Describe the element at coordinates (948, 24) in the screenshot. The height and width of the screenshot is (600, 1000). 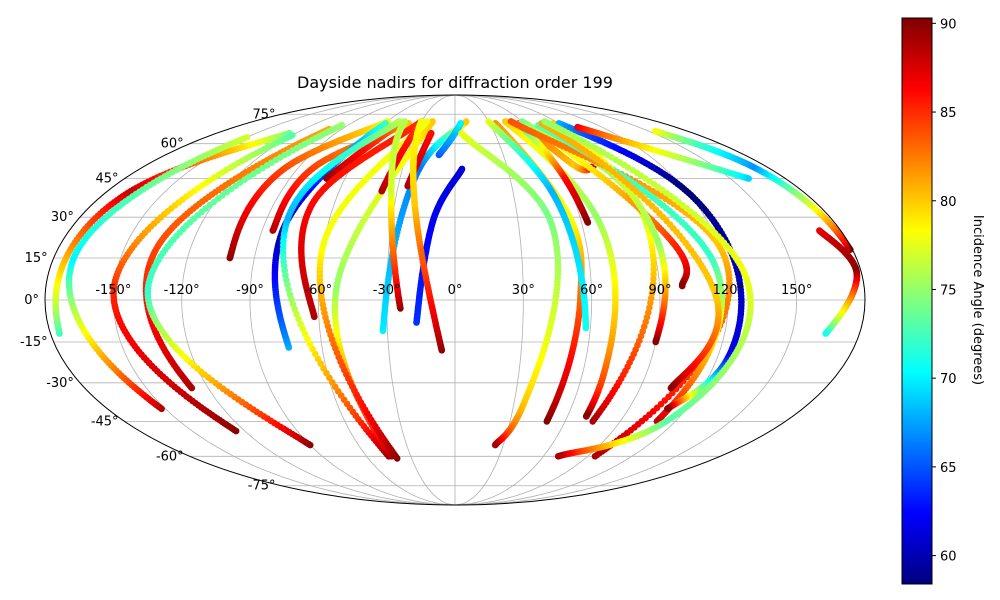
I see `colorbar-tick-label: 90` at that location.